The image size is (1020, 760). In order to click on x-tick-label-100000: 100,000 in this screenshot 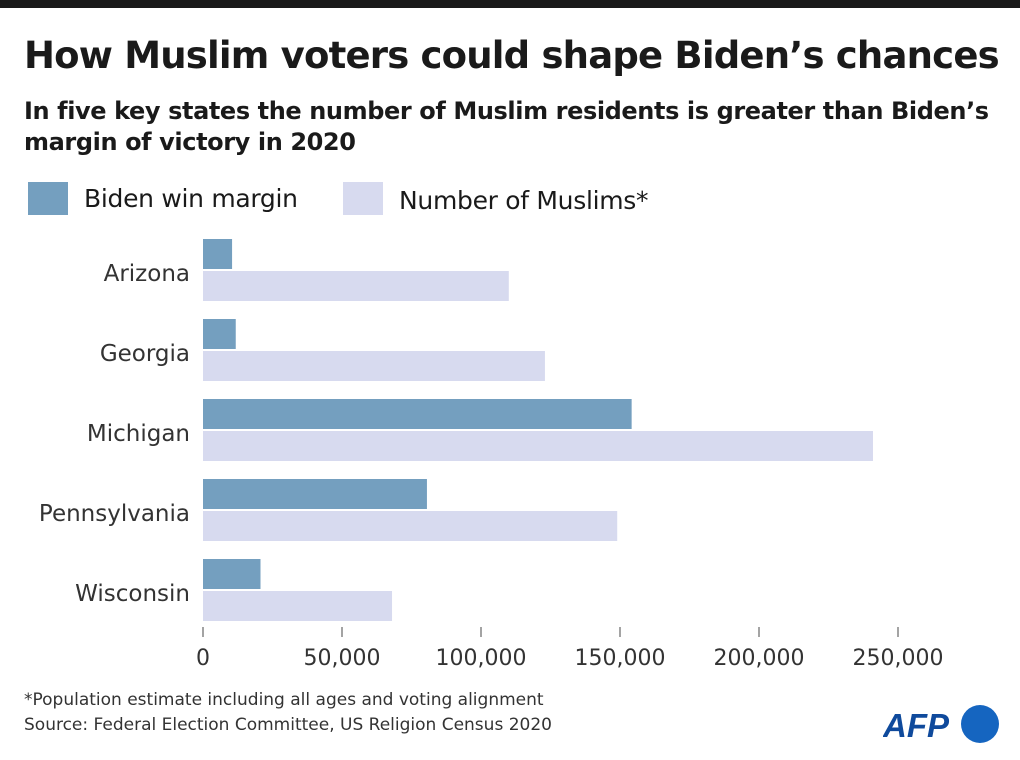, I will do `click(481, 658)`.